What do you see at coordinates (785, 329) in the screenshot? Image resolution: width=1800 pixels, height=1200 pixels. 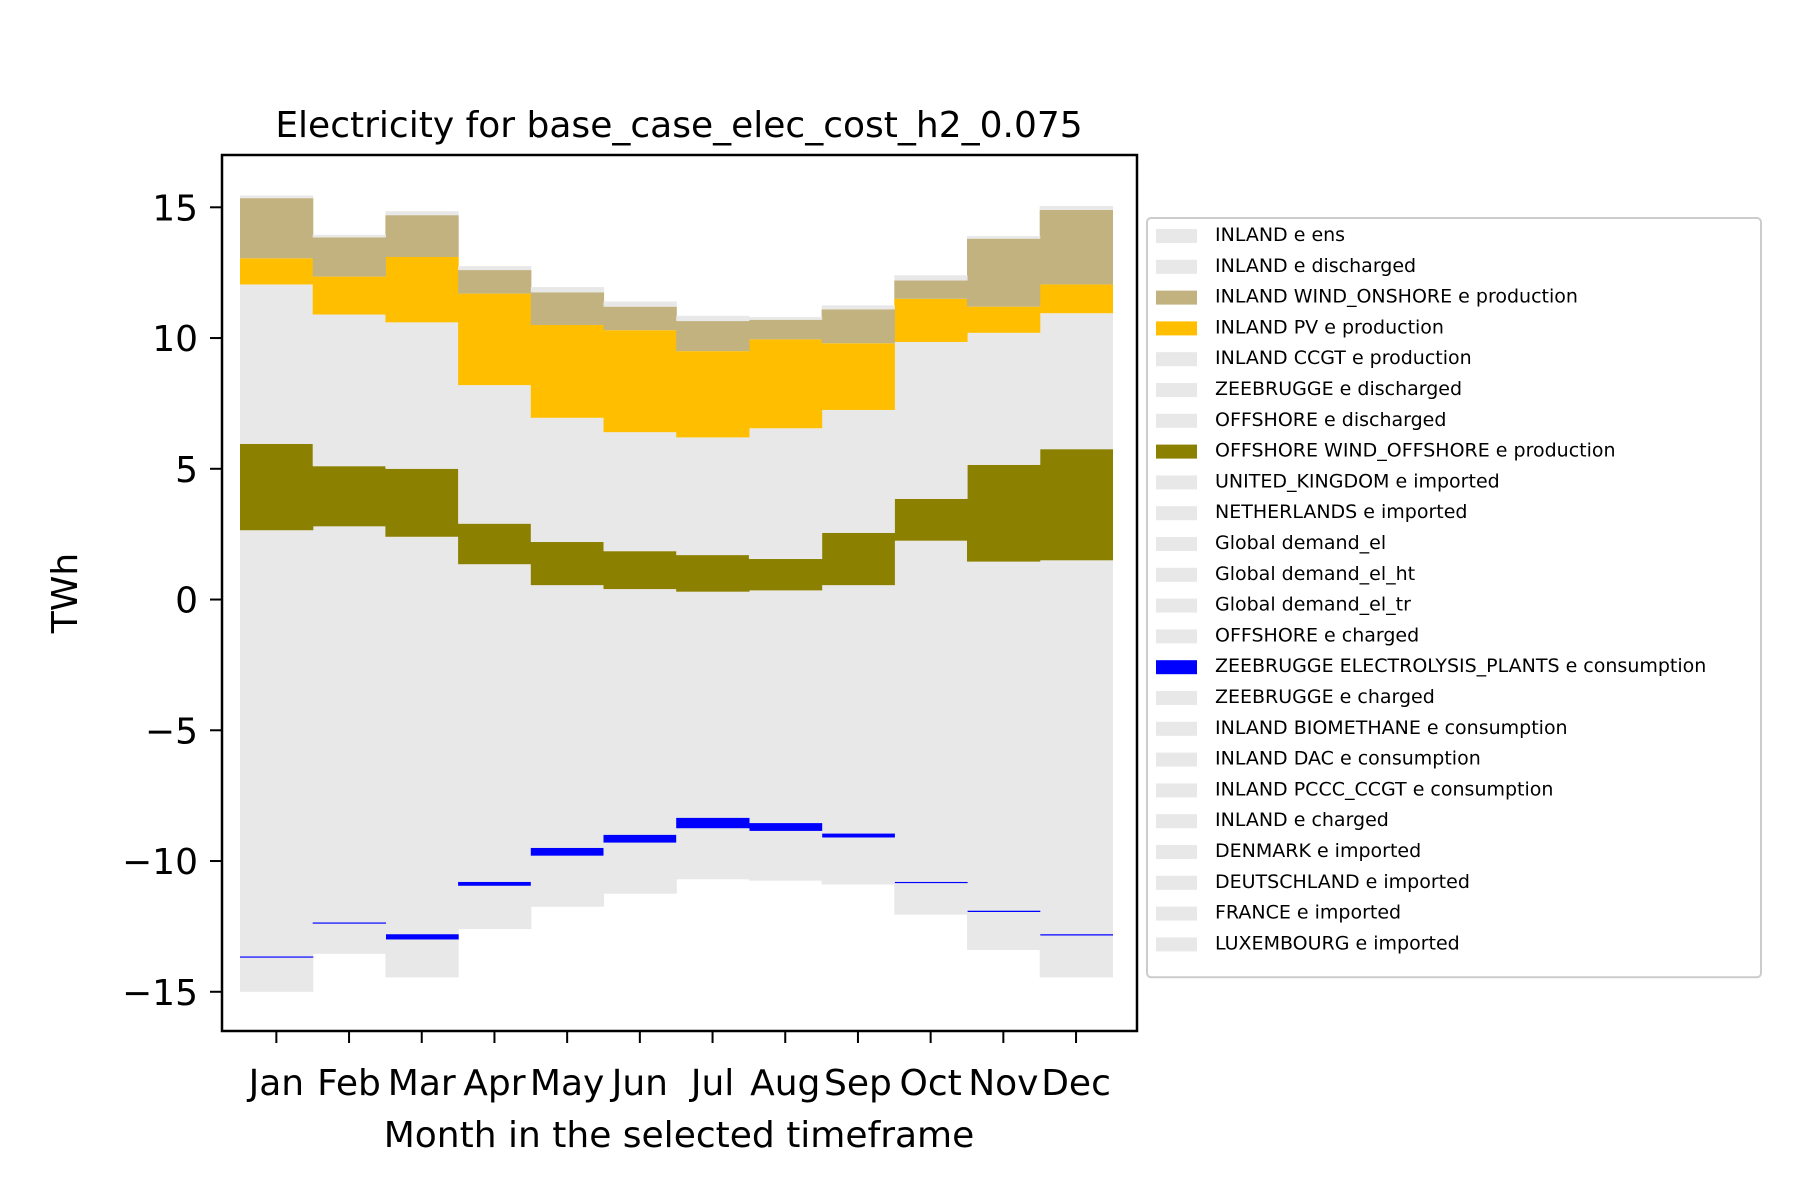 I see `bar-segment-inland-wind-onshore-e-production-aug` at bounding box center [785, 329].